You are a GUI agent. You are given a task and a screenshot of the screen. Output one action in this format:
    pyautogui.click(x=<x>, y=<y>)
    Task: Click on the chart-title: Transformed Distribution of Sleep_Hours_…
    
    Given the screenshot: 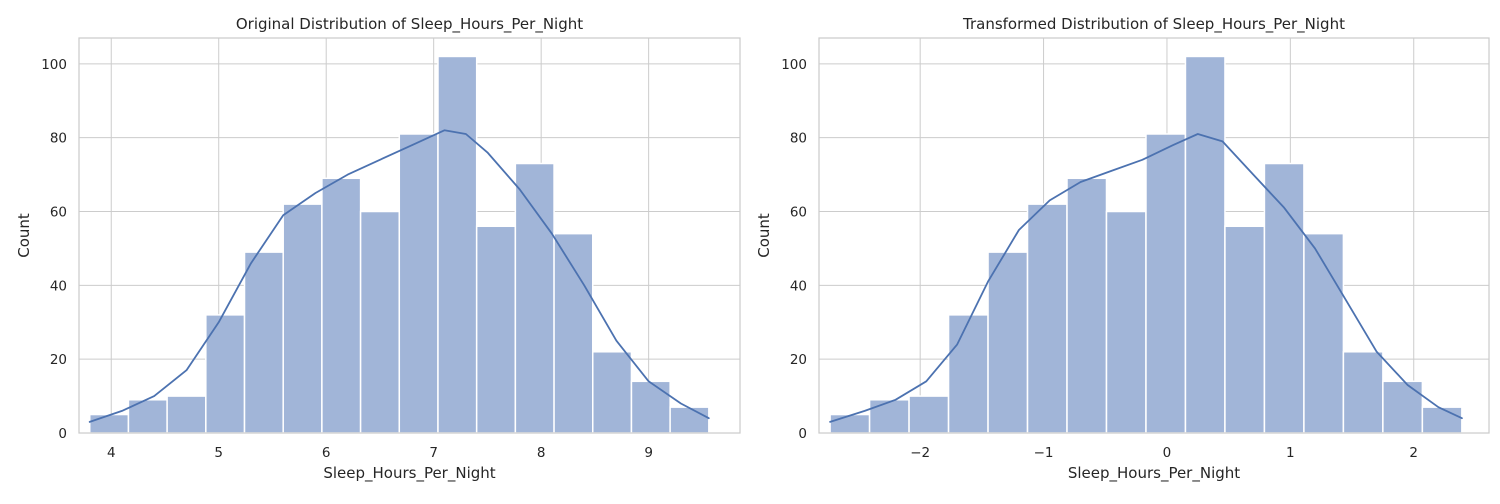 What is the action you would take?
    pyautogui.click(x=1153, y=24)
    